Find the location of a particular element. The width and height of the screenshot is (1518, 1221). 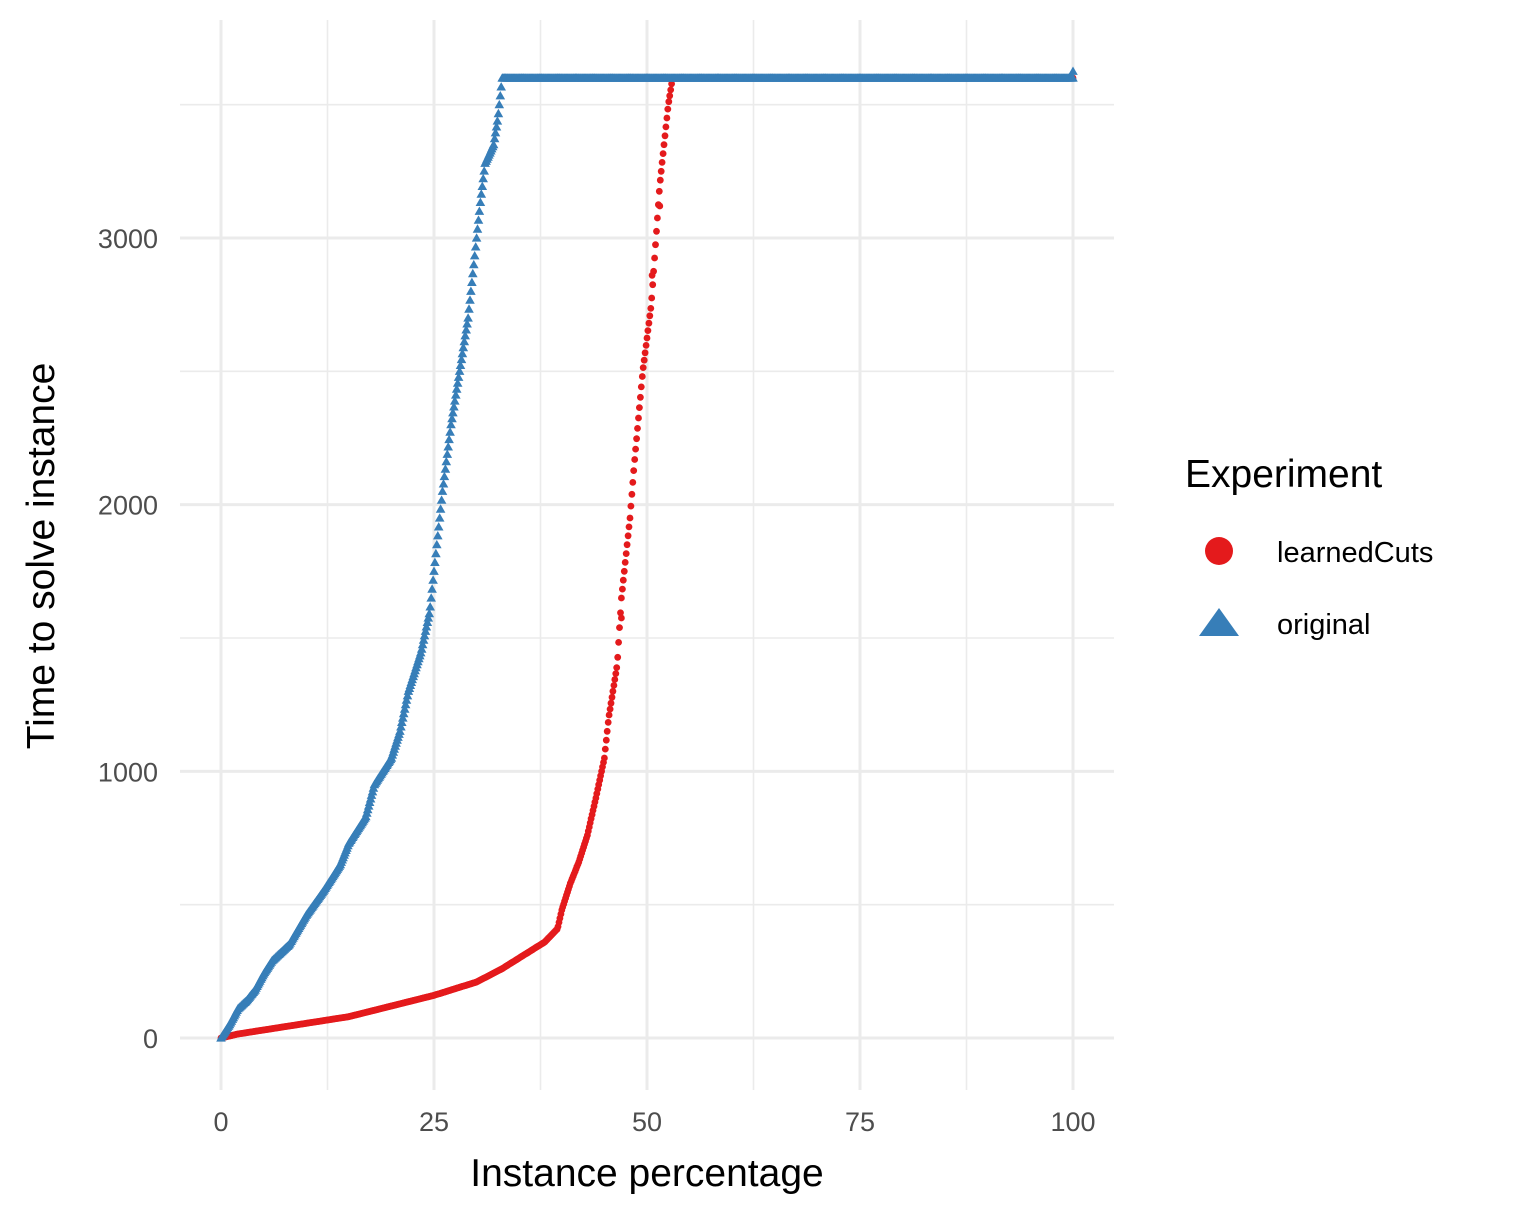

y-axis-tick-labels: 0 1000 2000 3000 is located at coordinates (128, 639).